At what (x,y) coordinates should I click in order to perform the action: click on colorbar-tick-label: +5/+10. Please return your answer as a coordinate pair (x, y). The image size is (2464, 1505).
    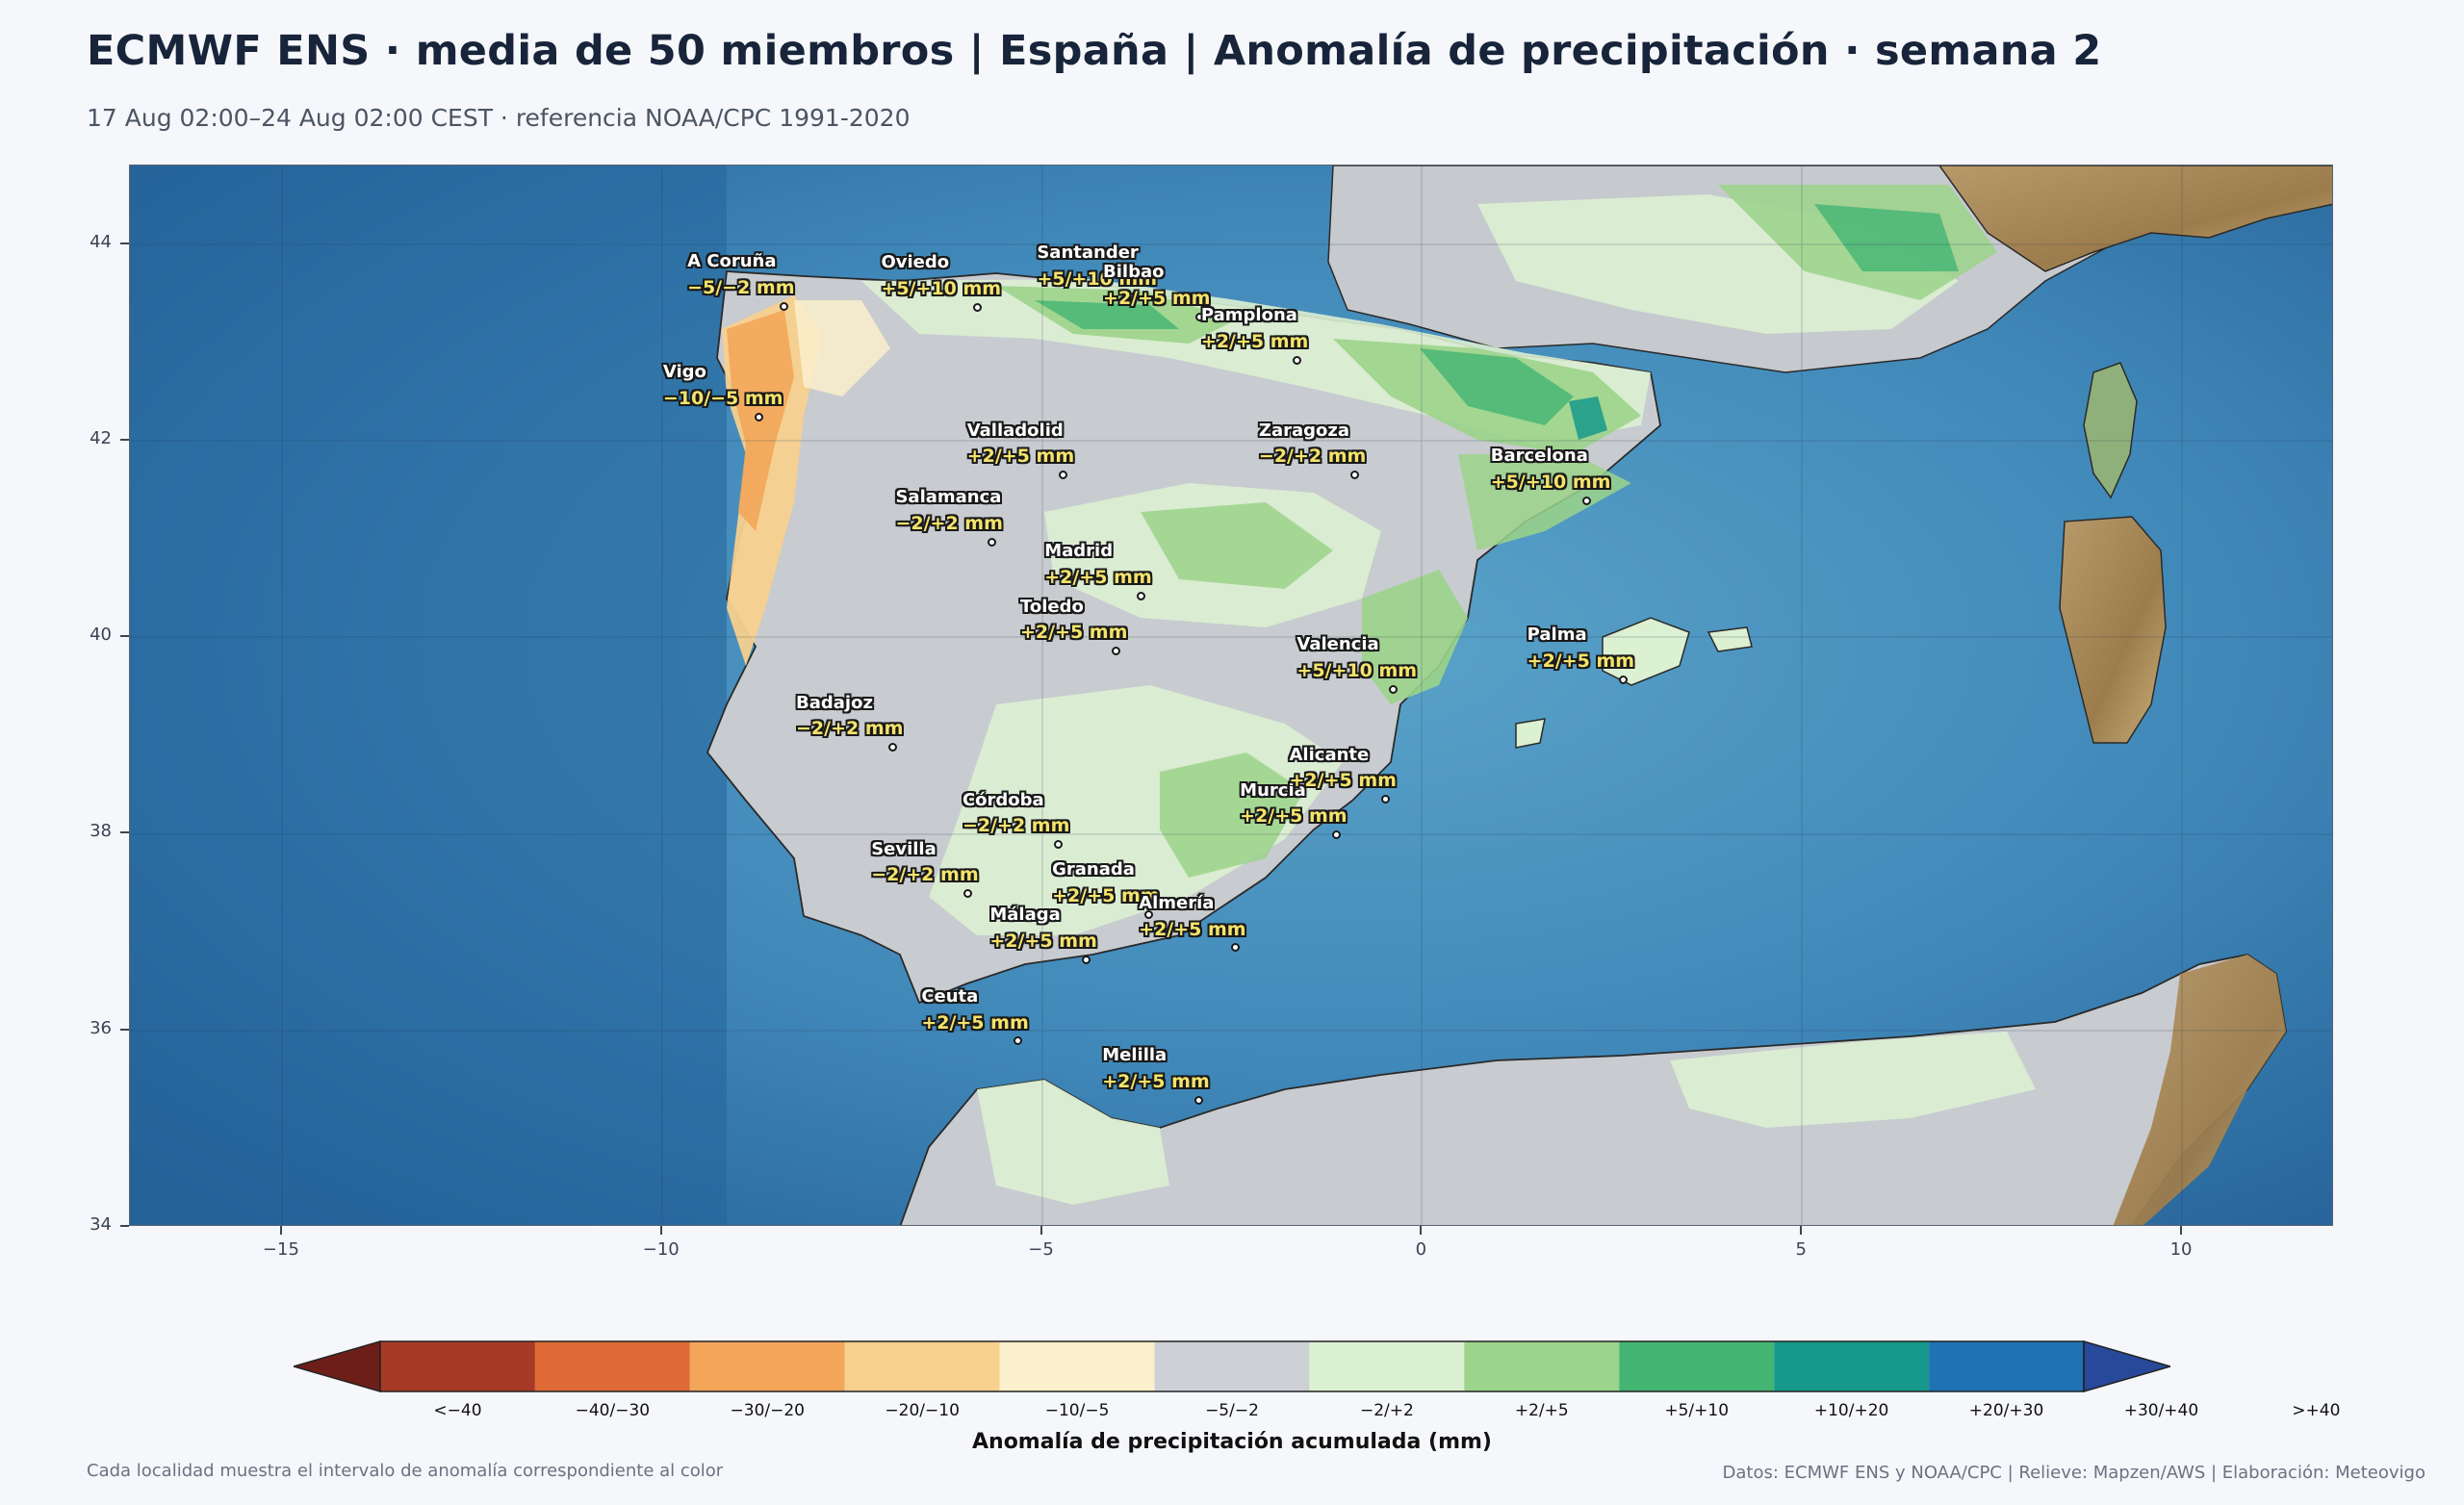
    Looking at the image, I should click on (1697, 1410).